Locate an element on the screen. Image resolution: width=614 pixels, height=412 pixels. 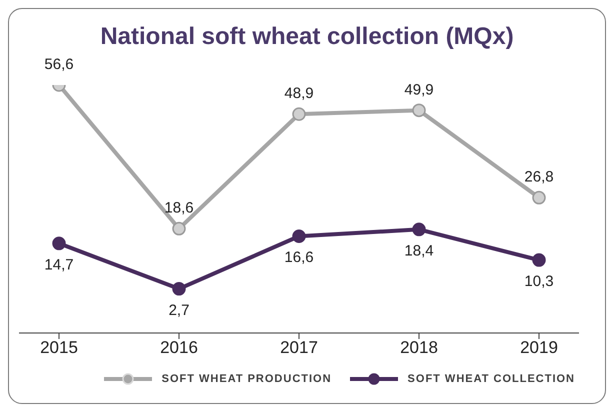
data-label: 18,6 is located at coordinates (179, 208).